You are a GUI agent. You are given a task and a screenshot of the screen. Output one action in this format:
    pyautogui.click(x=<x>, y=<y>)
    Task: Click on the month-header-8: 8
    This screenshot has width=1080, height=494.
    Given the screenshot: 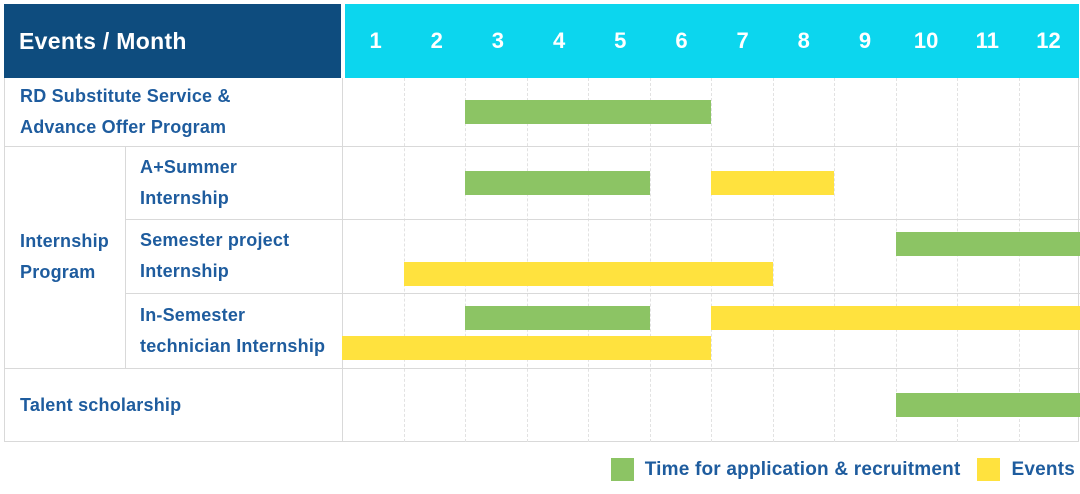 What is the action you would take?
    pyautogui.click(x=803, y=40)
    